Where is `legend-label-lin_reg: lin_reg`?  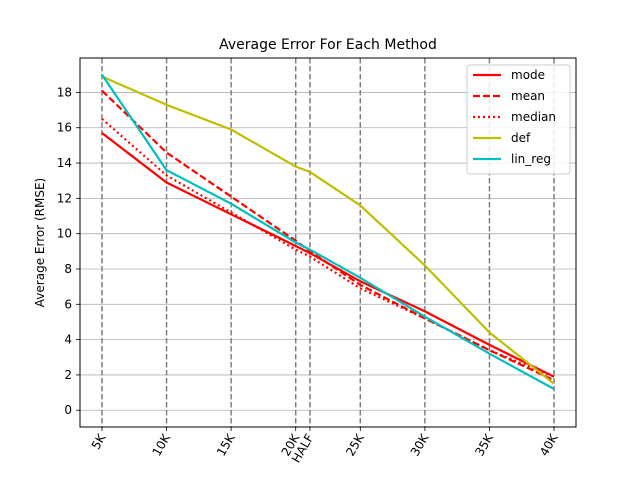
legend-label-lin_reg: lin_reg is located at coordinates (531, 159).